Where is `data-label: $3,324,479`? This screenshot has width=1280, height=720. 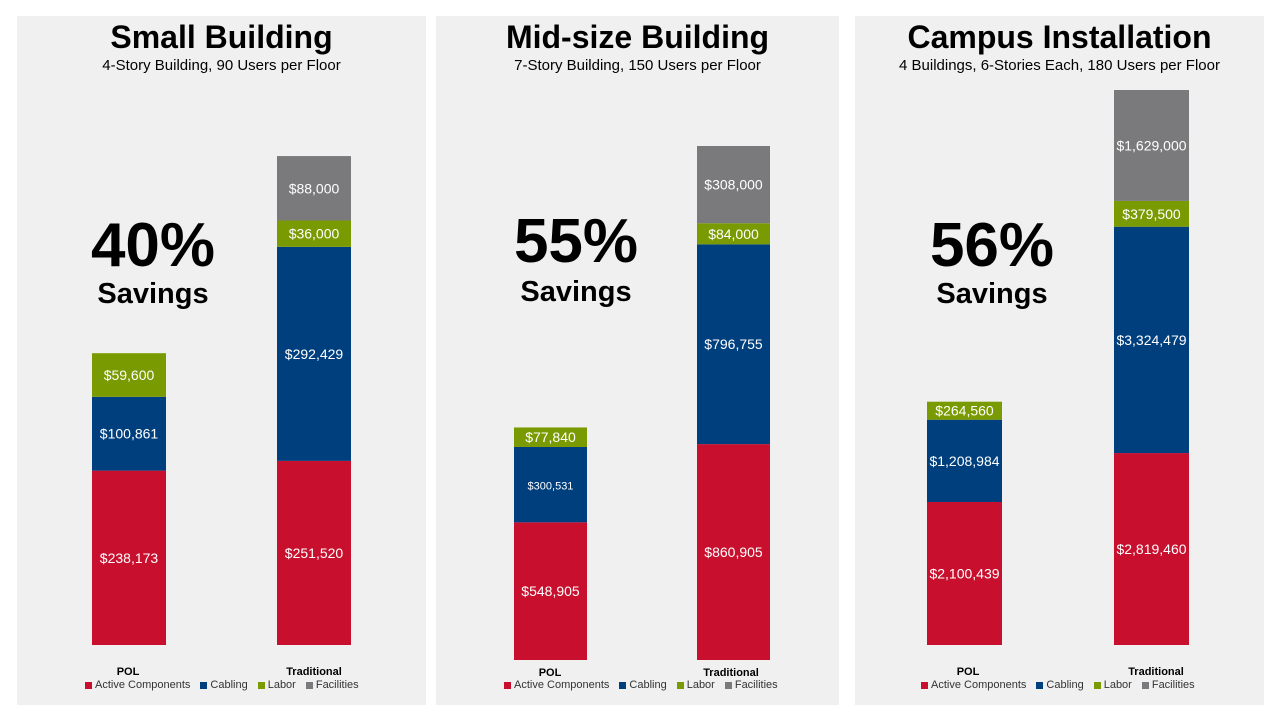 data-label: $3,324,479 is located at coordinates (1151, 340).